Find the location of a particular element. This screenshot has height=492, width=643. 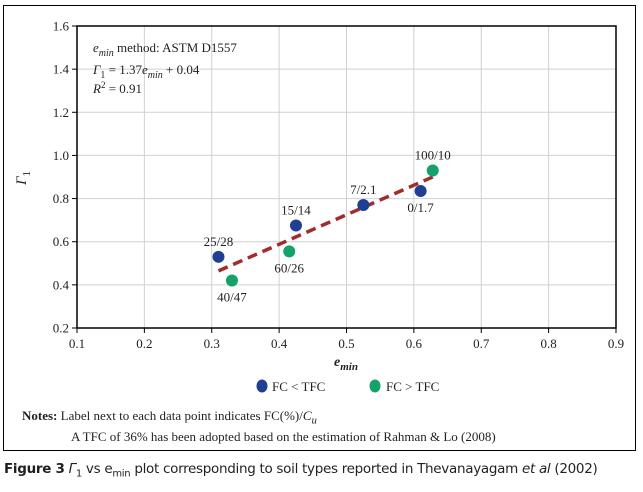

x-tick-label: 0.6 is located at coordinates (414, 343).